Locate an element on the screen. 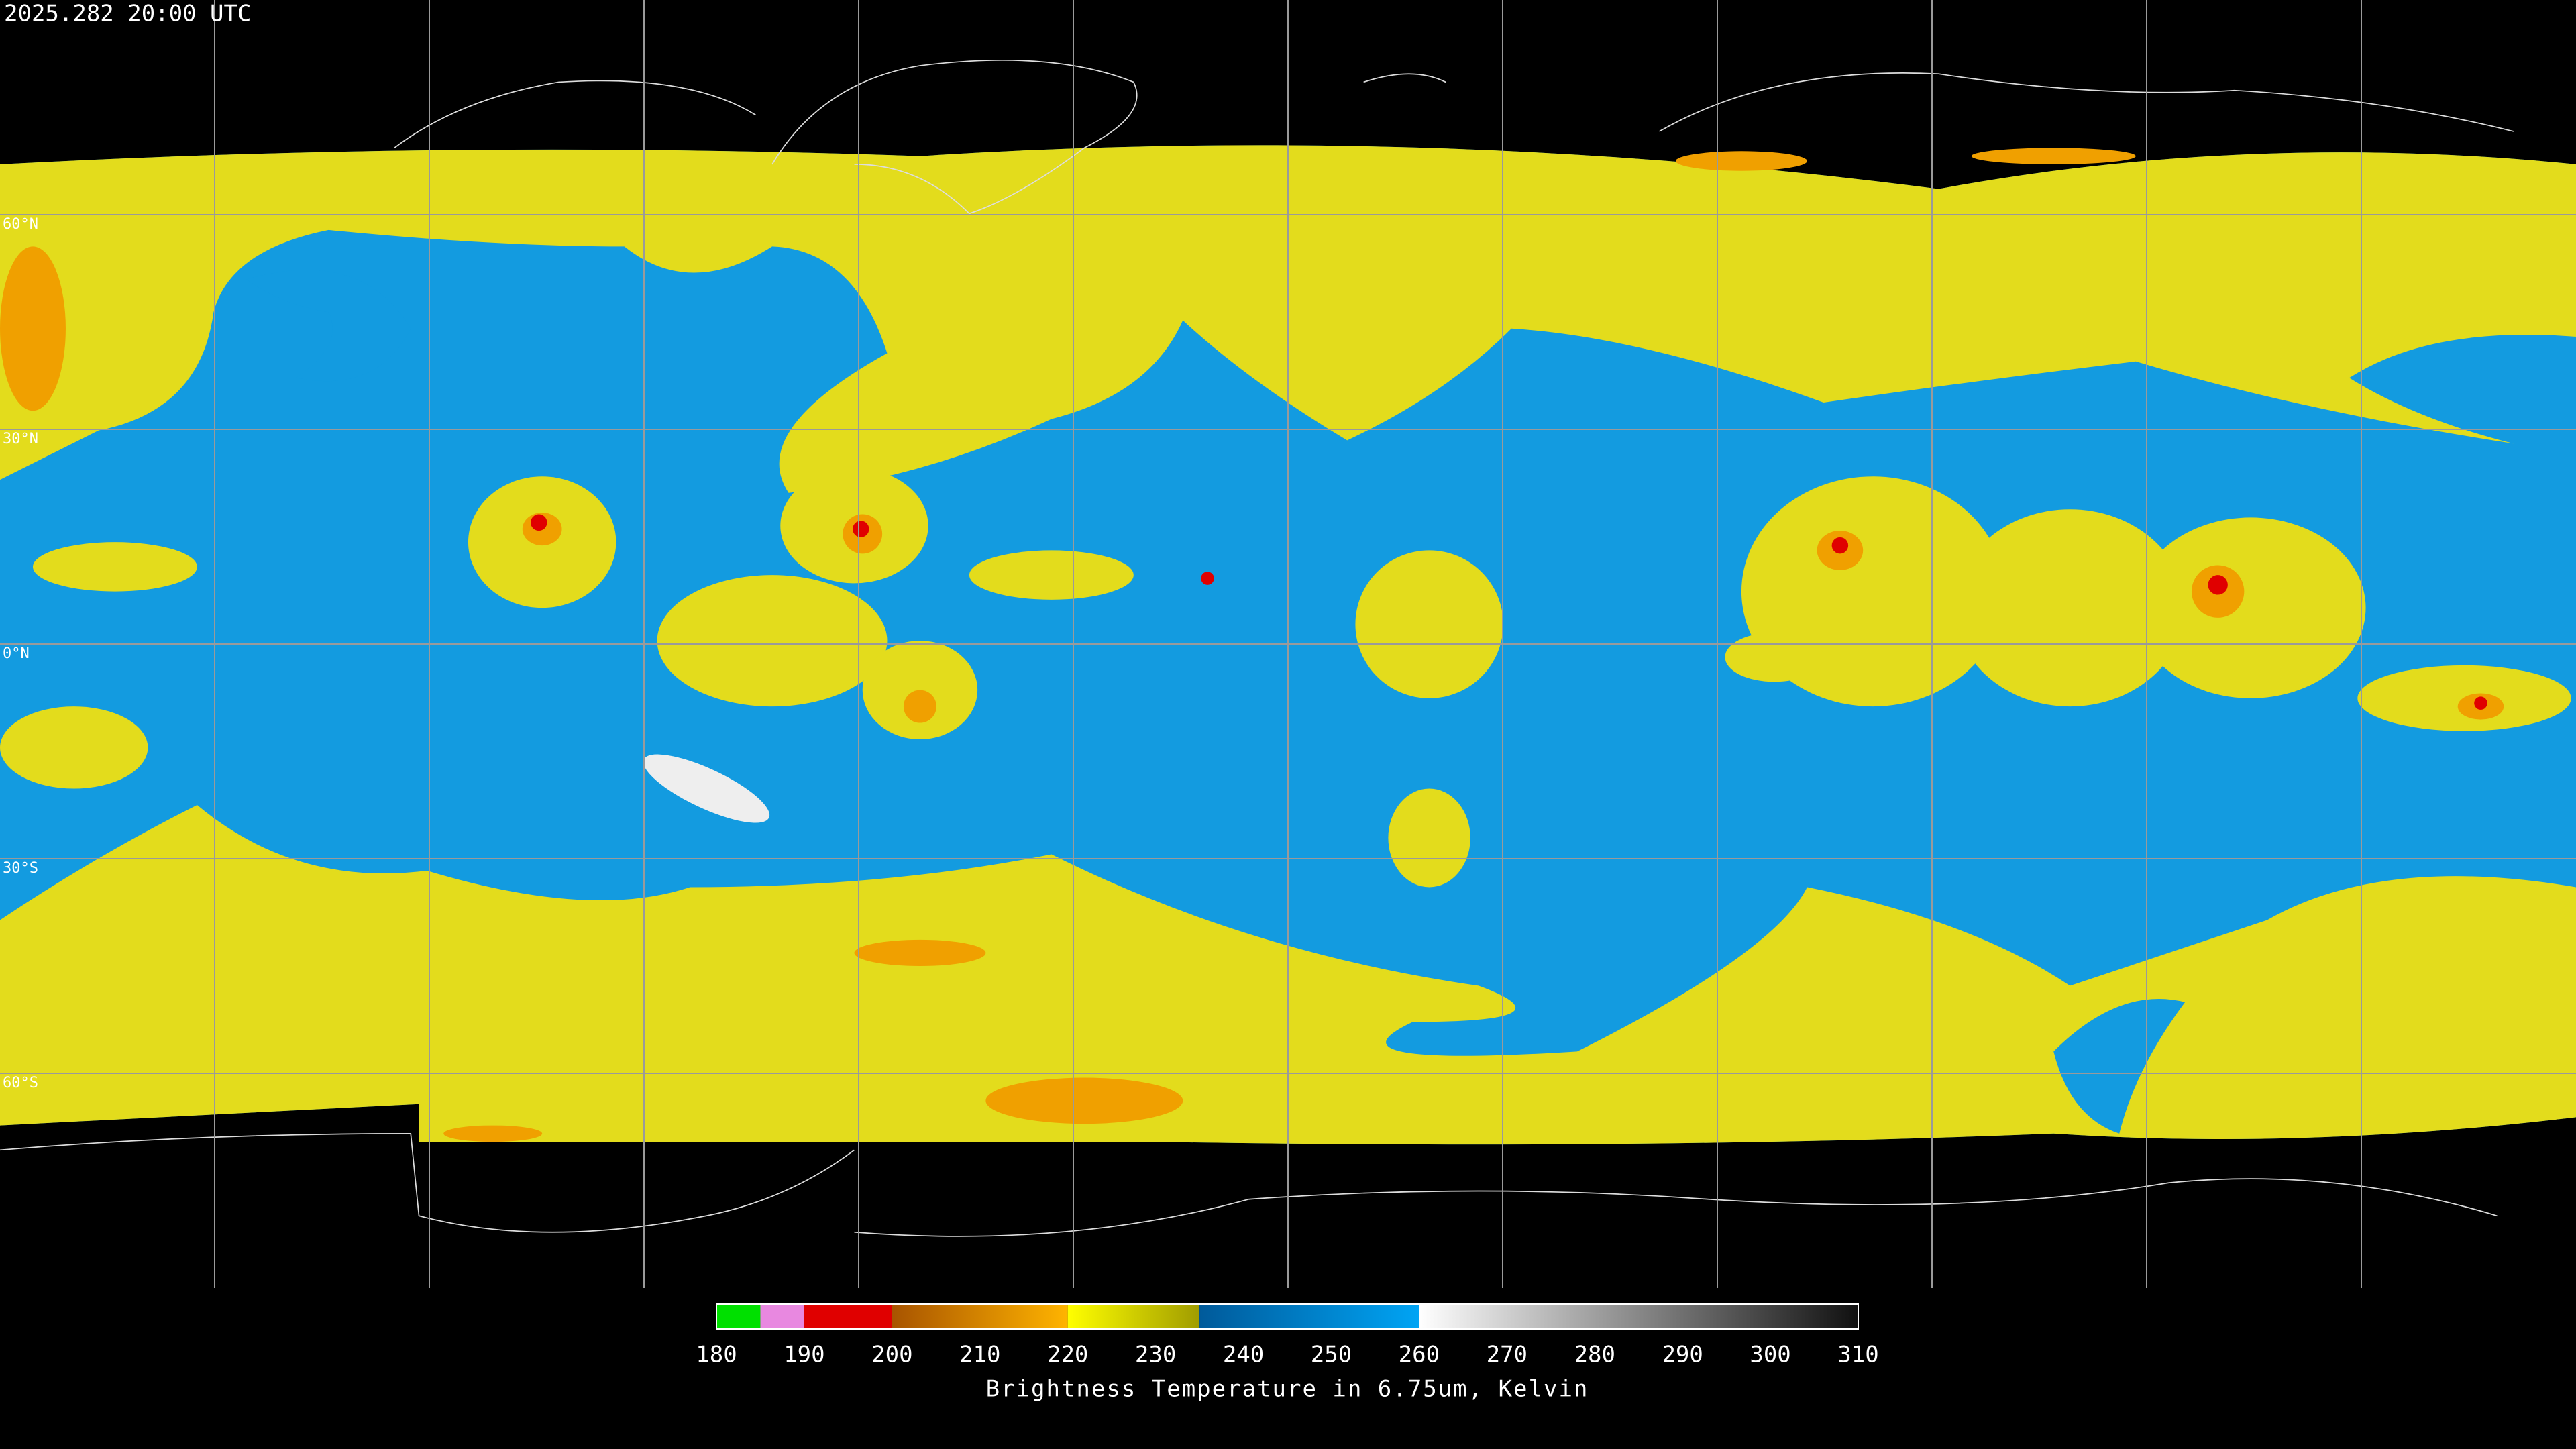  latitude-label: 30°N is located at coordinates (20, 439).